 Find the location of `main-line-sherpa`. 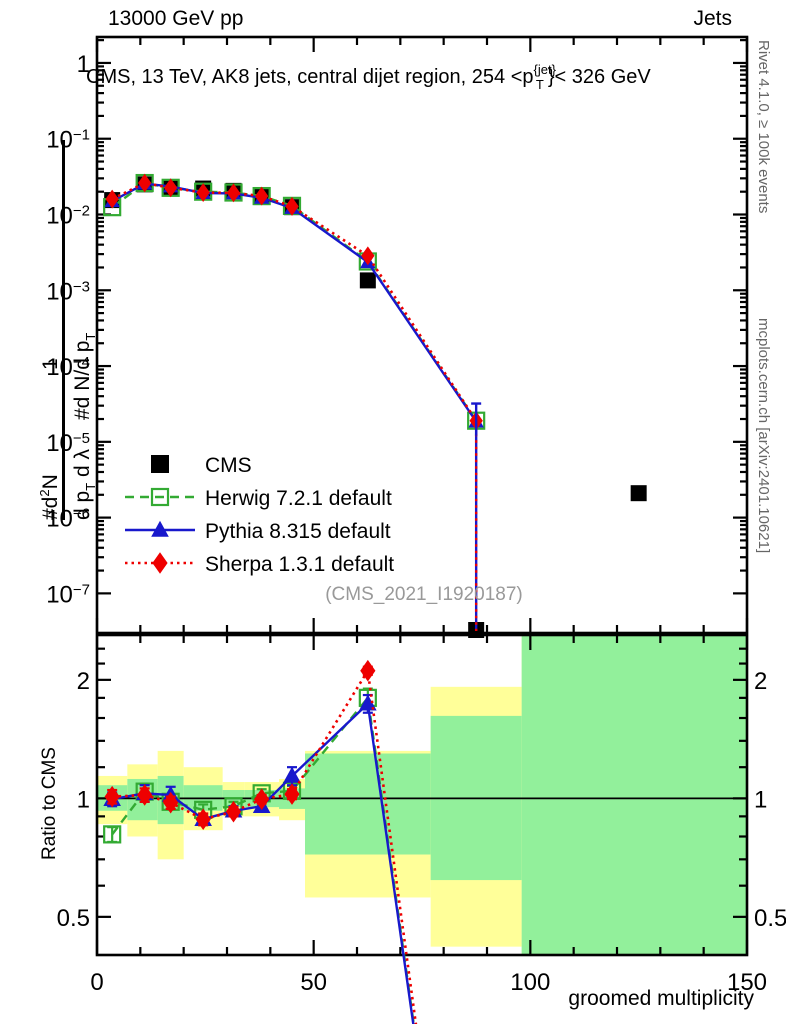

main-line-sherpa is located at coordinates (294, 301).